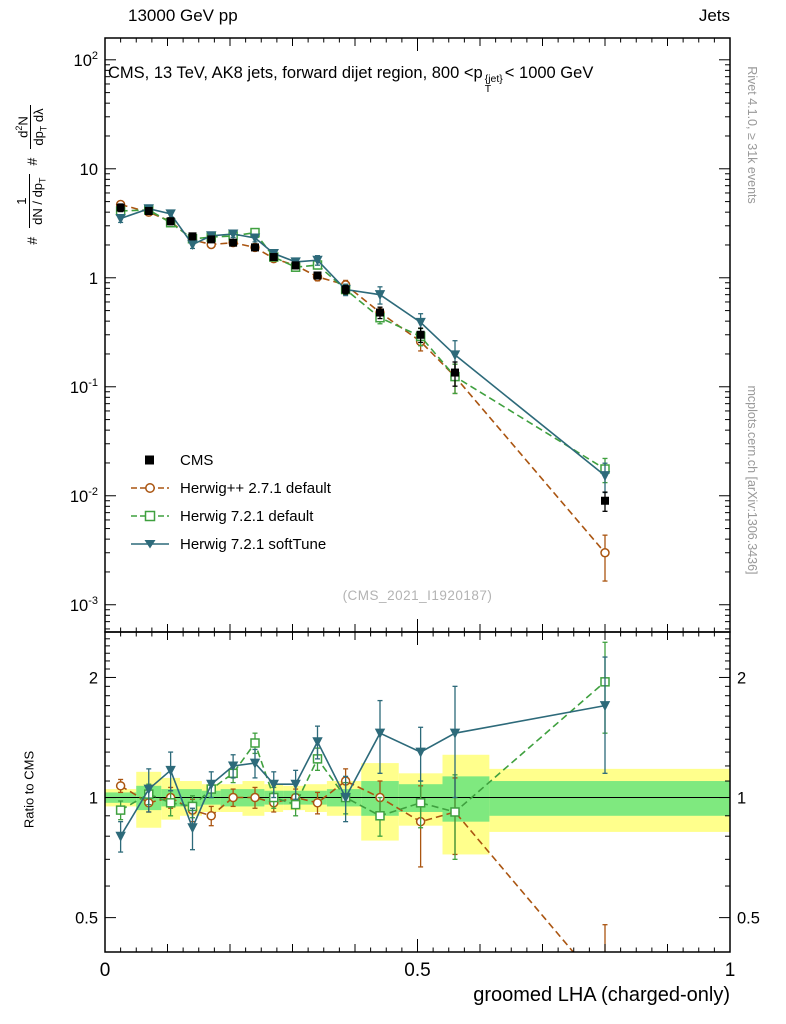 Image resolution: width=786 pixels, height=1024 pixels. What do you see at coordinates (86, 60) in the screenshot?
I see `svg-text: 10²` at bounding box center [86, 60].